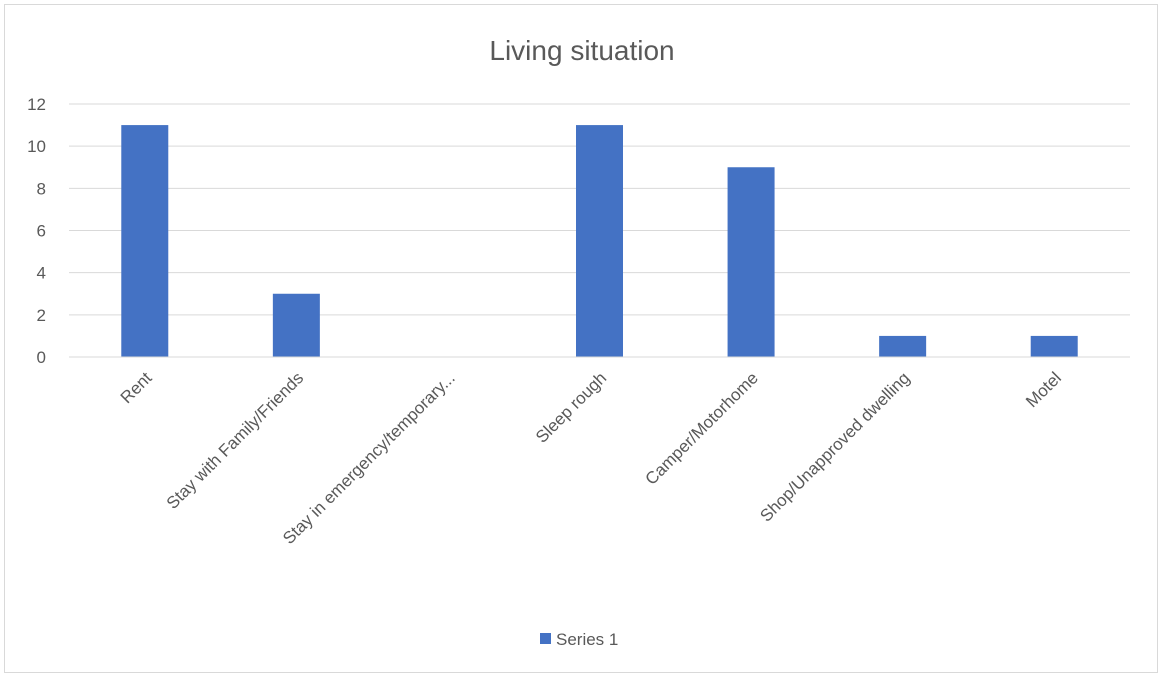 The image size is (1160, 675). Describe the element at coordinates (36, 231) in the screenshot. I see `y-axis-ticks: 0 2 4 6 8 10 12` at that location.